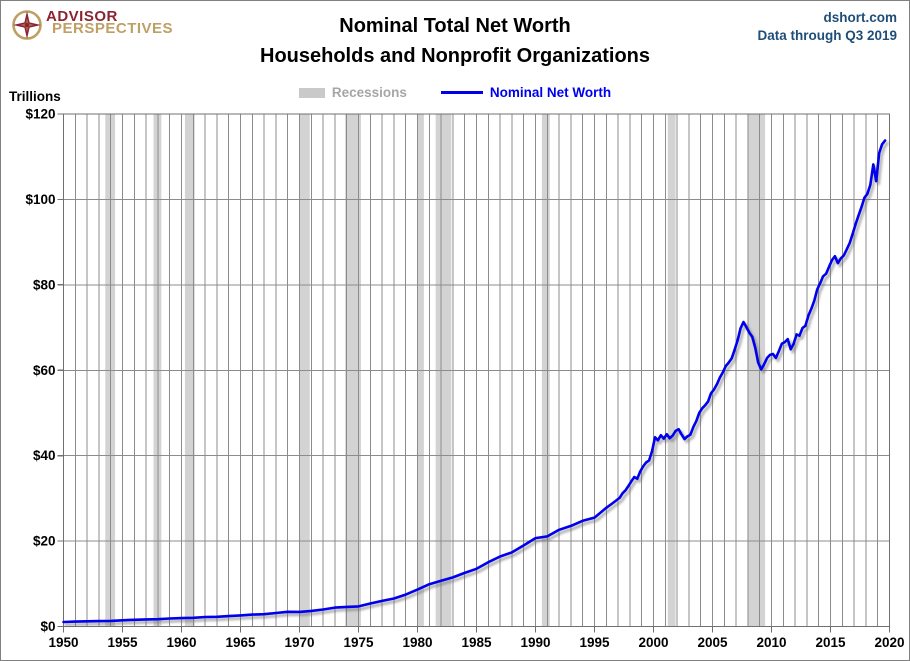 The image size is (910, 661). Describe the element at coordinates (358, 642) in the screenshot. I see `x-tick-label: 1975` at that location.